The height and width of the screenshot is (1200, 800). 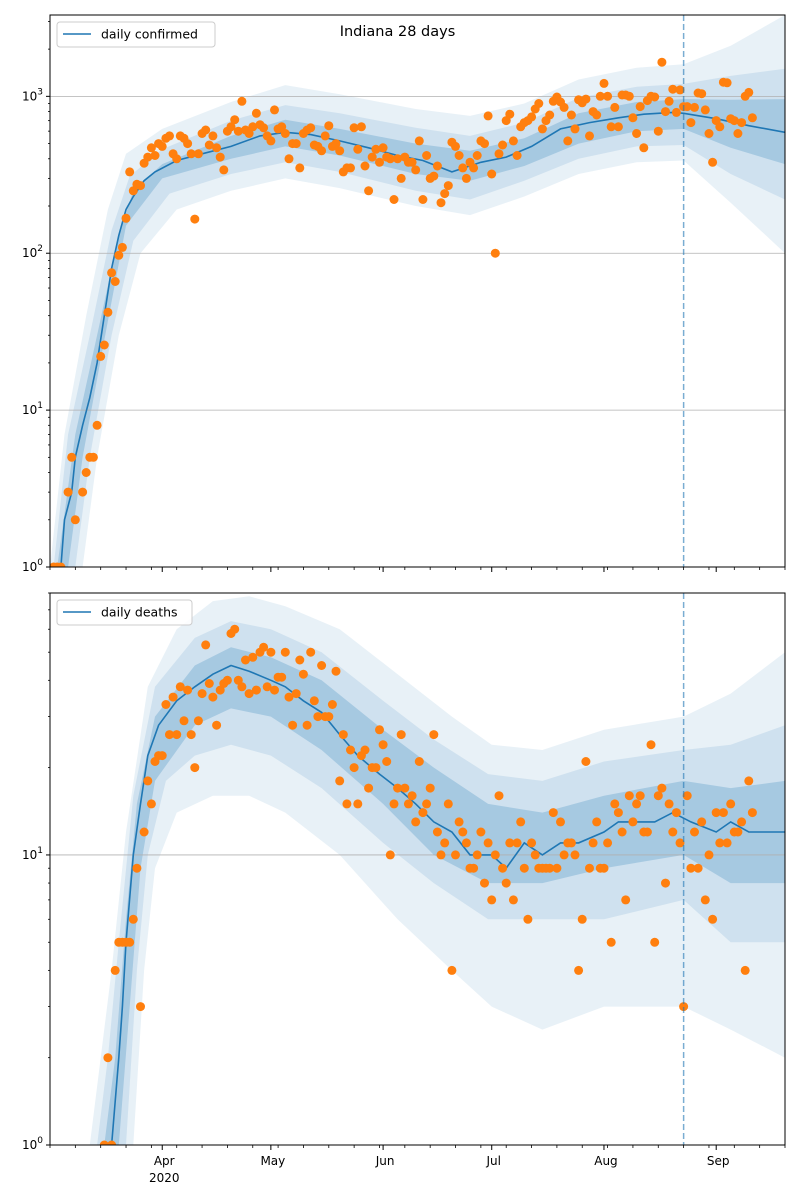 I want to click on chart-title: Indiana 28 days, so click(x=398, y=32).